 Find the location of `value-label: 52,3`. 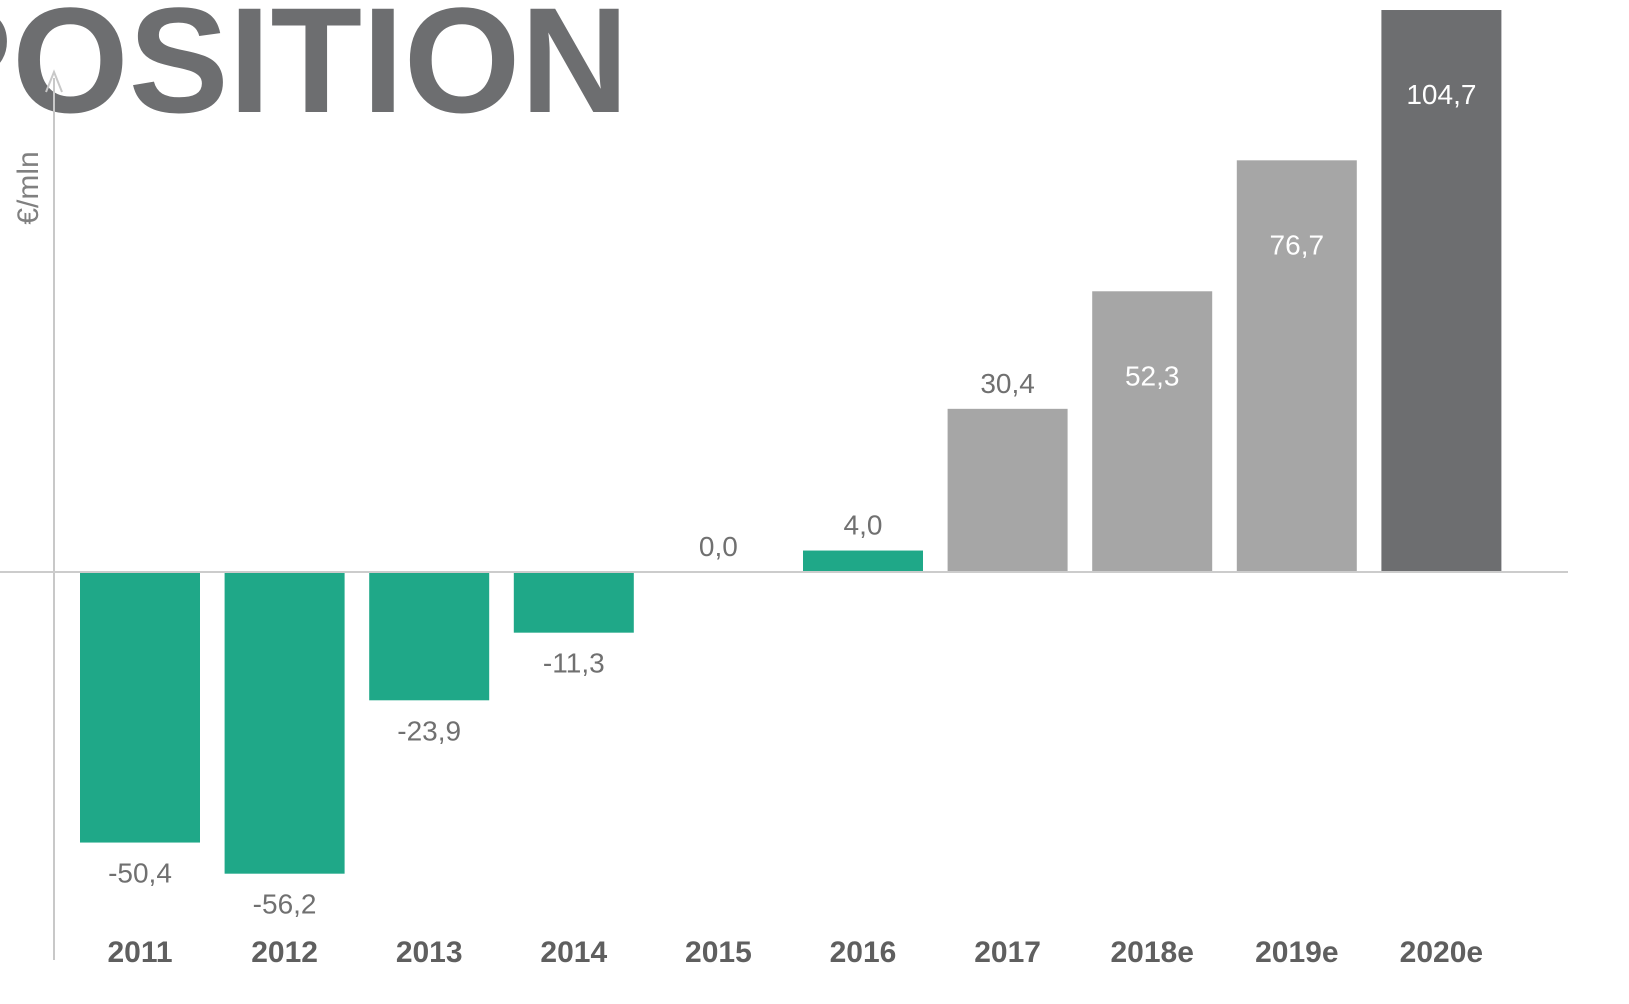

value-label: 52,3 is located at coordinates (1152, 375).